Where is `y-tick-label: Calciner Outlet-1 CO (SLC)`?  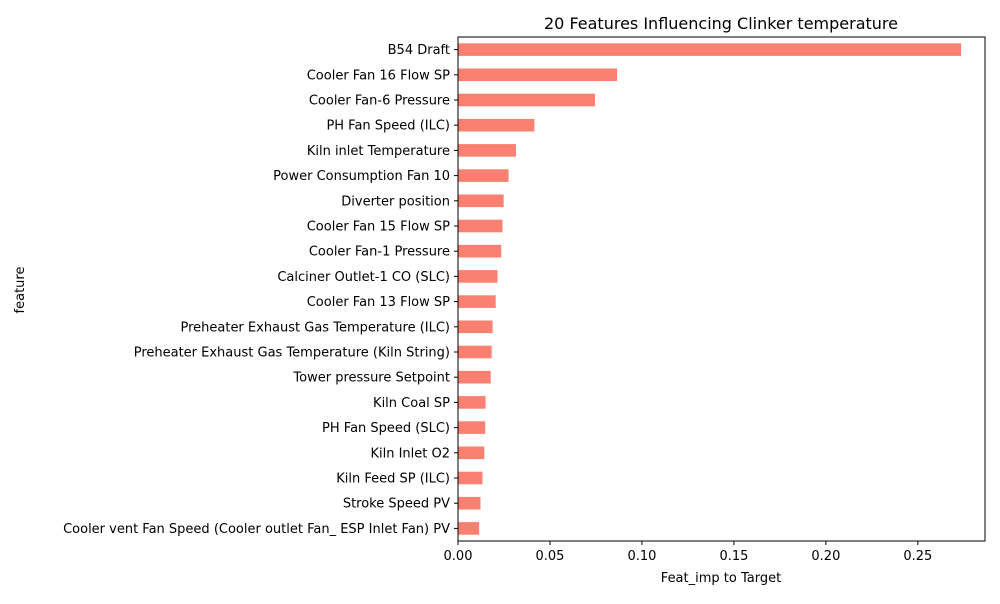
y-tick-label: Calciner Outlet-1 CO (SLC) is located at coordinates (363, 277).